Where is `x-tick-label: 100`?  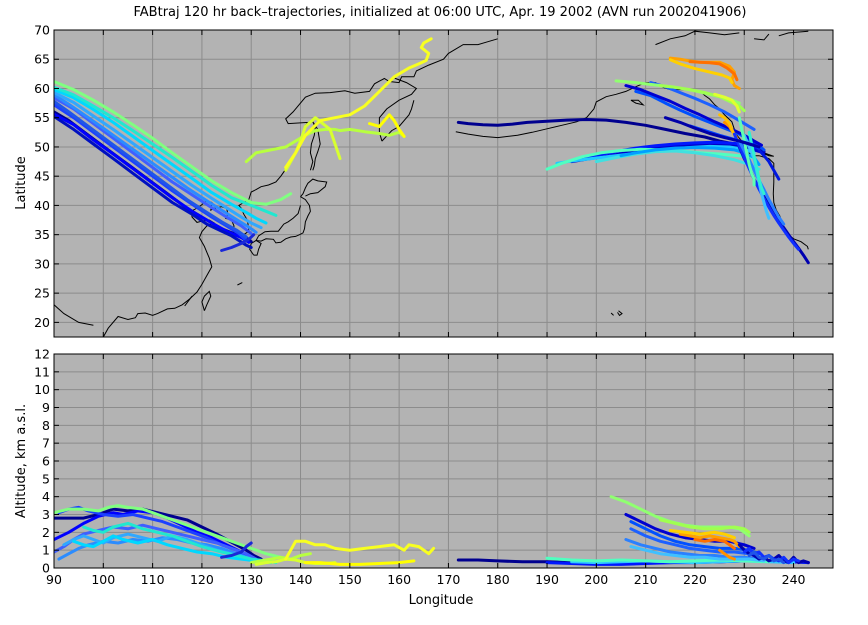
x-tick-label: 100 is located at coordinates (103, 579).